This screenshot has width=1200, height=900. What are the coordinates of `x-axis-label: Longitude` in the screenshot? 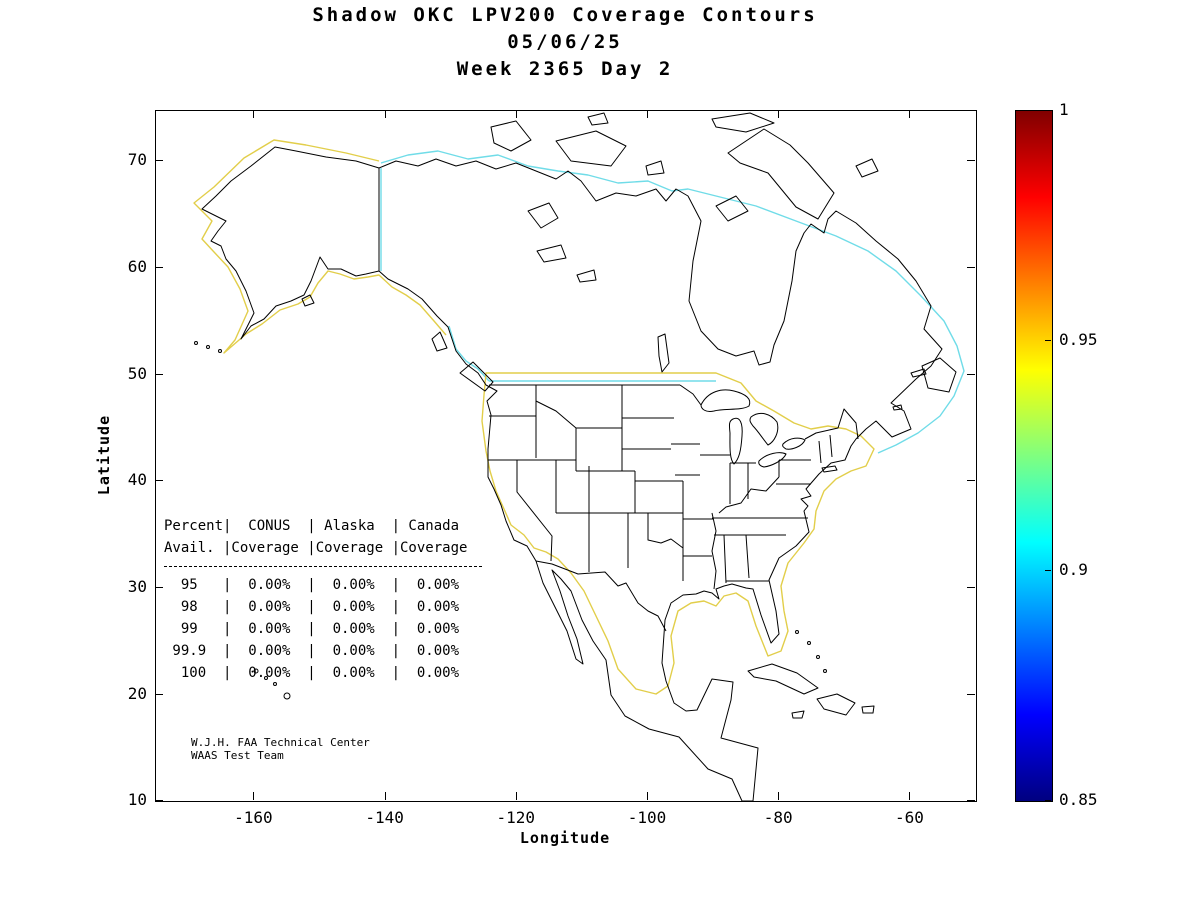 It's located at (565, 838).